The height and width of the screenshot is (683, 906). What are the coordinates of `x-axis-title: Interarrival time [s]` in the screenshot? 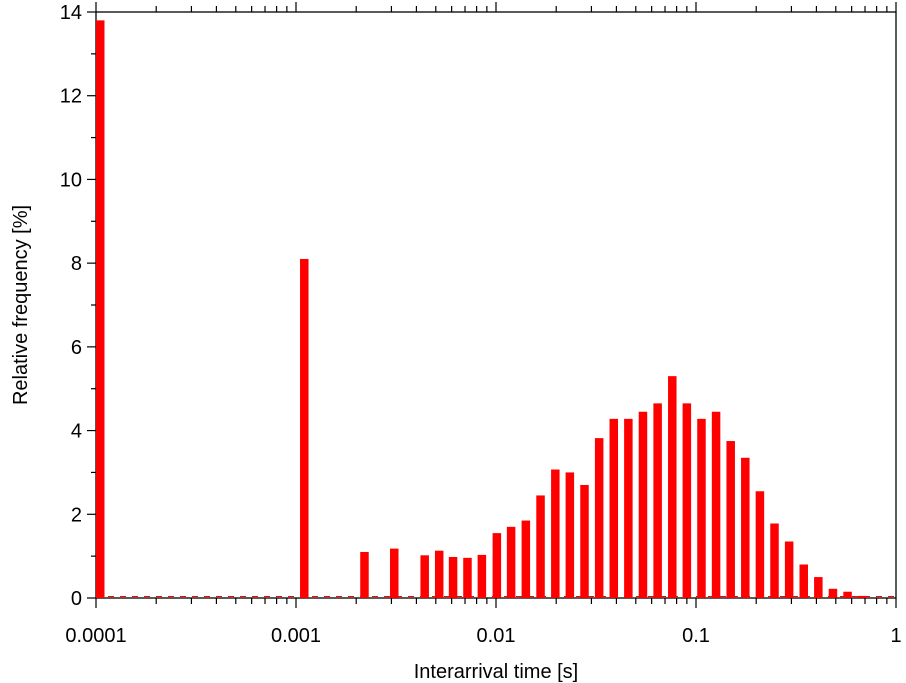 It's located at (496, 672).